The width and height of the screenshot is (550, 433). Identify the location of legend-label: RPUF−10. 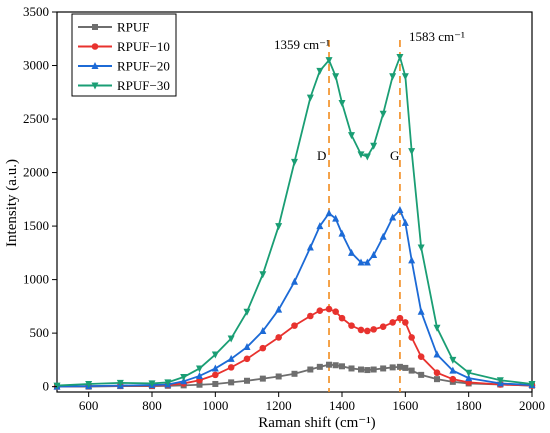
(143, 46).